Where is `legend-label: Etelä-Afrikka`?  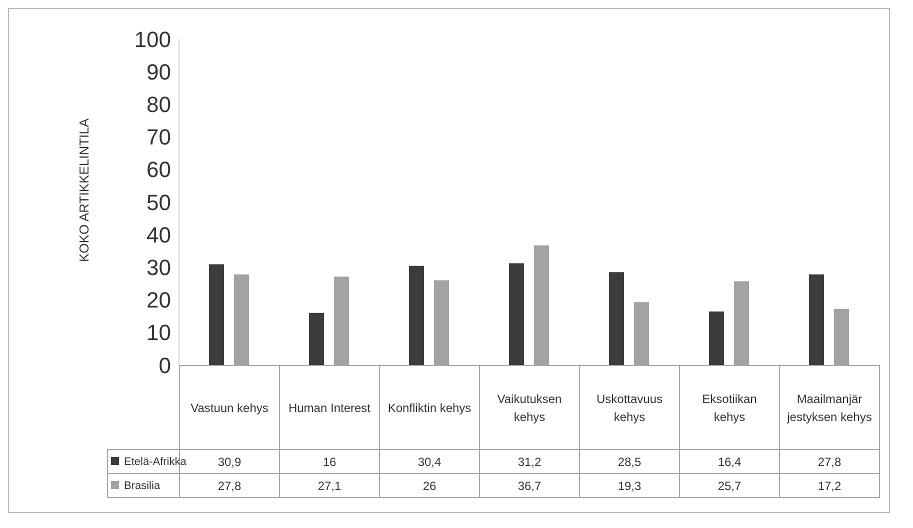 legend-label: Etelä-Afrikka is located at coordinates (154, 462).